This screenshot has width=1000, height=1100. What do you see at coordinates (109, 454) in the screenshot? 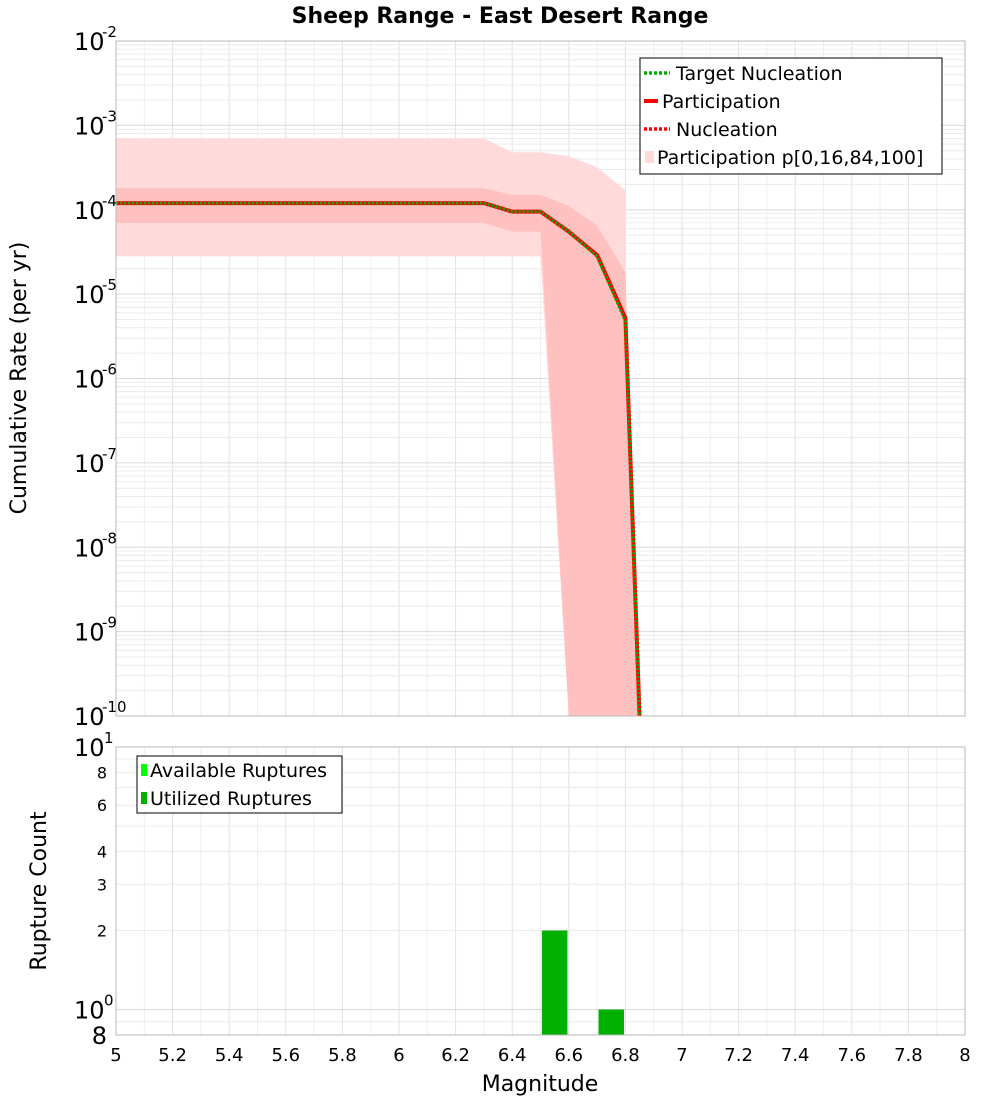
I see `top-y-tick-exponent: -7` at bounding box center [109, 454].